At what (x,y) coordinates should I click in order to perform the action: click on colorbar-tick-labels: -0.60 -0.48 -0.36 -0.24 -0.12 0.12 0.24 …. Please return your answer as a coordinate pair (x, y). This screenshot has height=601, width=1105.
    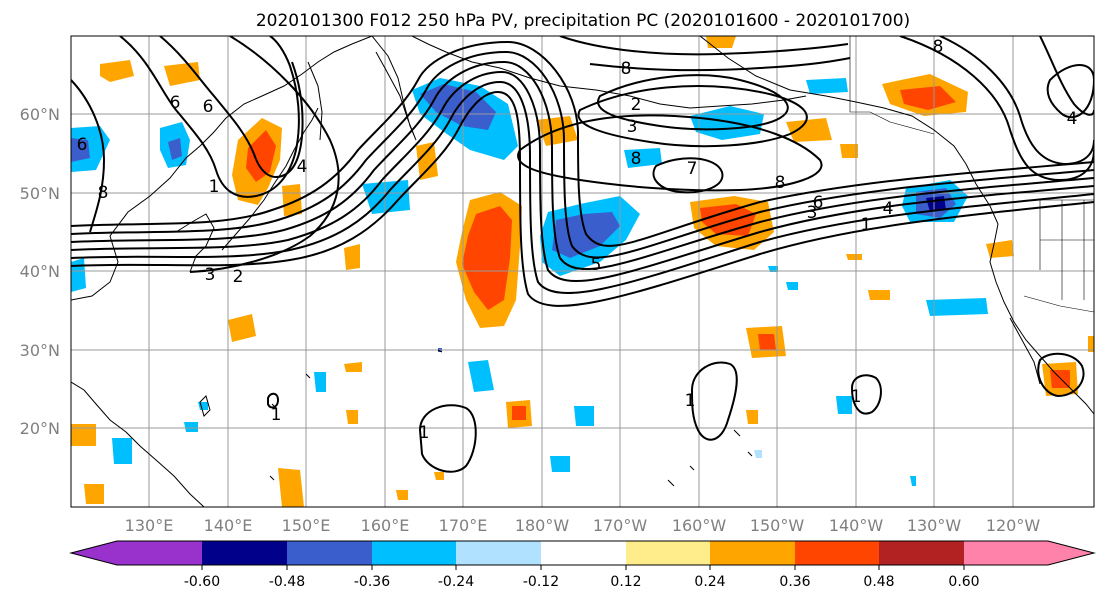
    Looking at the image, I should click on (582, 582).